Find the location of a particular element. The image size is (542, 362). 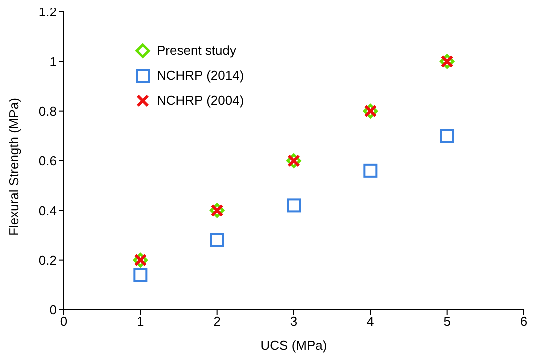

x-axis-title: UCS (MPa) is located at coordinates (294, 345).